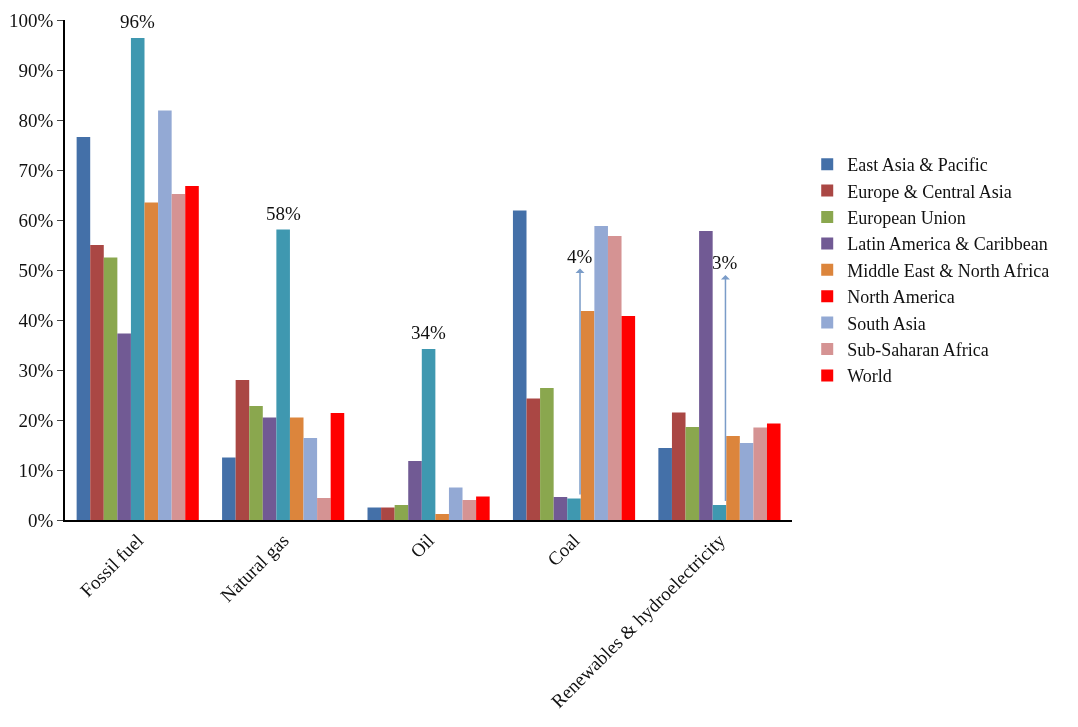 This screenshot has width=1078, height=727. Describe the element at coordinates (137, 21) in the screenshot. I see `annotation: 96%` at that location.